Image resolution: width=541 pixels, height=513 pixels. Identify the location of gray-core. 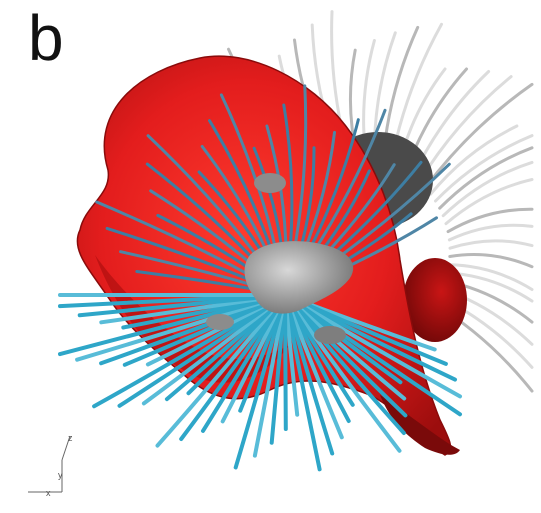
(299, 277).